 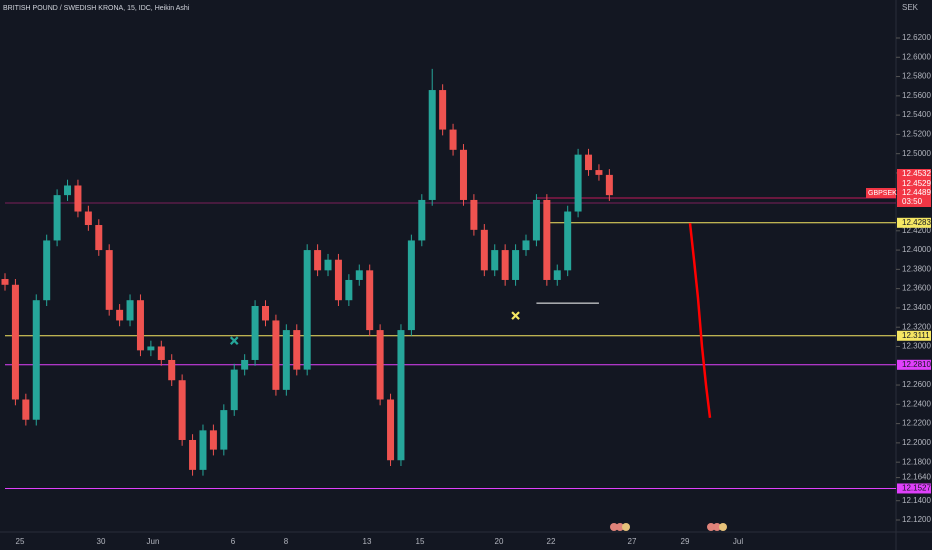 I want to click on y-tick-label: 12.2200, so click(x=916, y=423).